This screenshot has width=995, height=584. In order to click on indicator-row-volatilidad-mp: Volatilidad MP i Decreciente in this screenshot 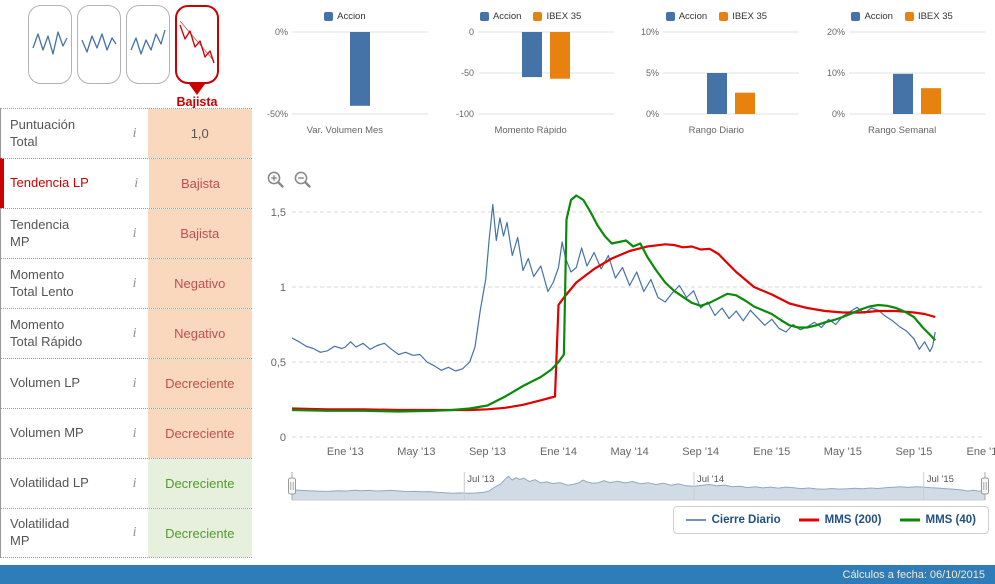, I will do `click(126, 533)`.